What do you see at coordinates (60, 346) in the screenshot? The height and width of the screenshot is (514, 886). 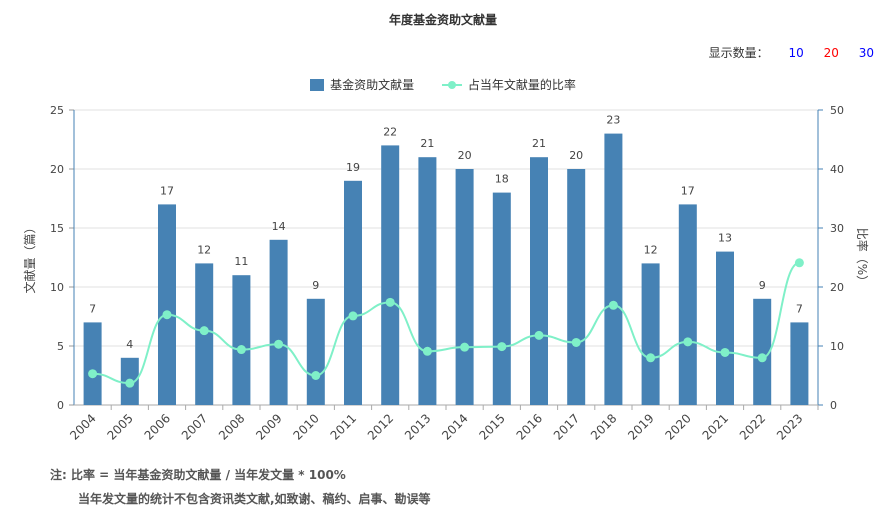 I see `y-left-tick-label: 5` at bounding box center [60, 346].